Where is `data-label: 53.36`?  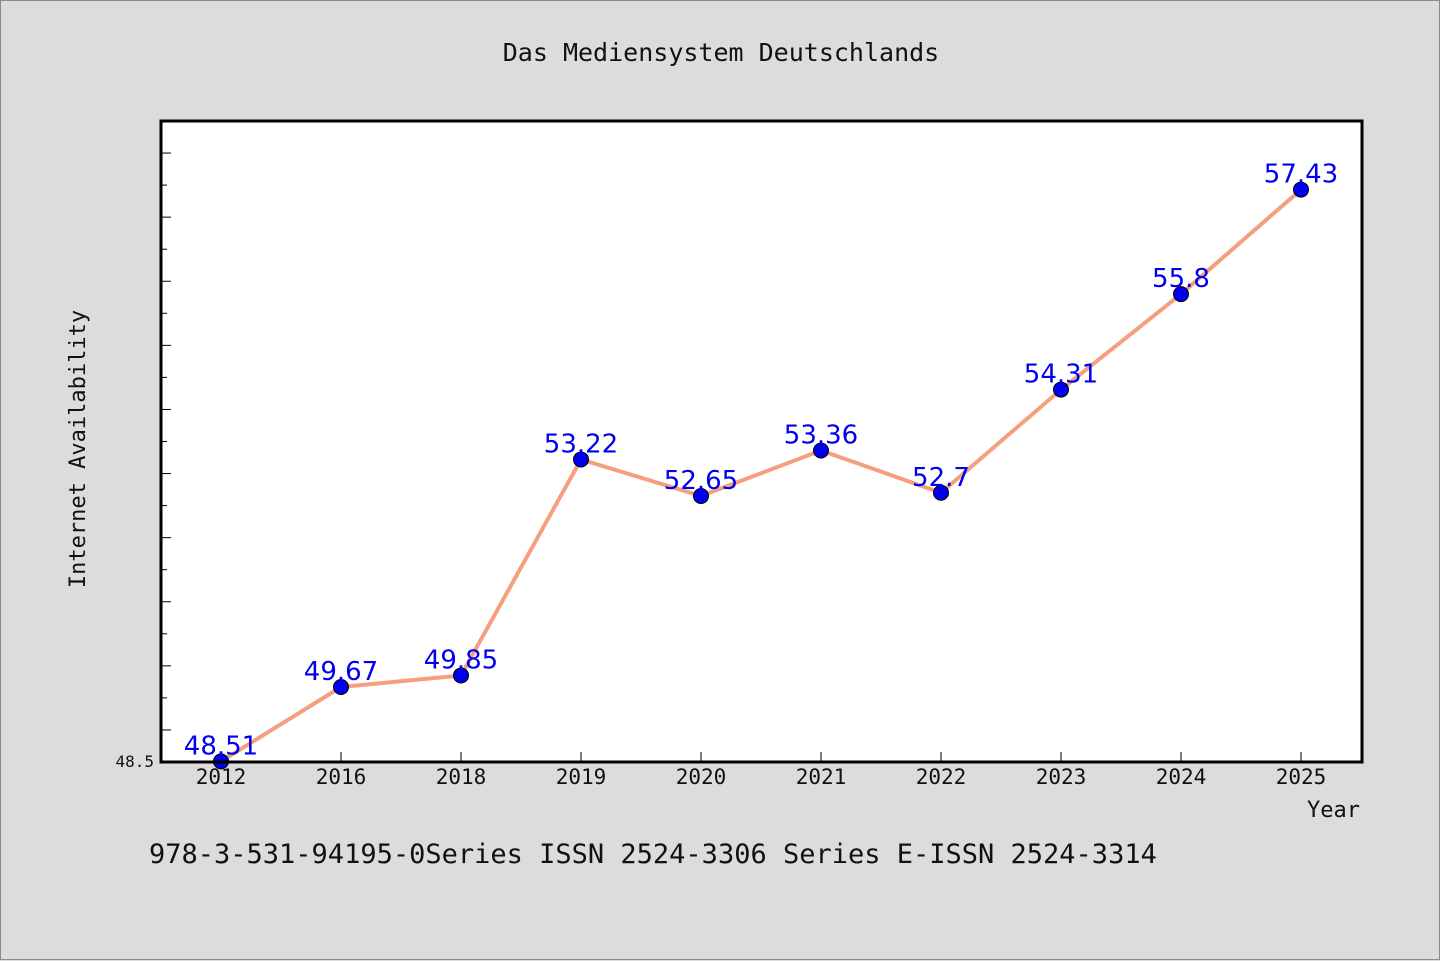
data-label: 53.36 is located at coordinates (821, 435).